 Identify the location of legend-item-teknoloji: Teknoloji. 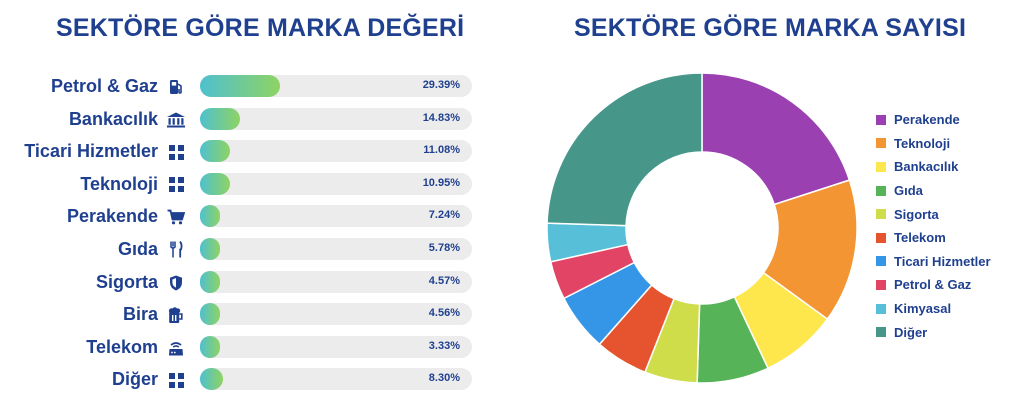
(933, 144).